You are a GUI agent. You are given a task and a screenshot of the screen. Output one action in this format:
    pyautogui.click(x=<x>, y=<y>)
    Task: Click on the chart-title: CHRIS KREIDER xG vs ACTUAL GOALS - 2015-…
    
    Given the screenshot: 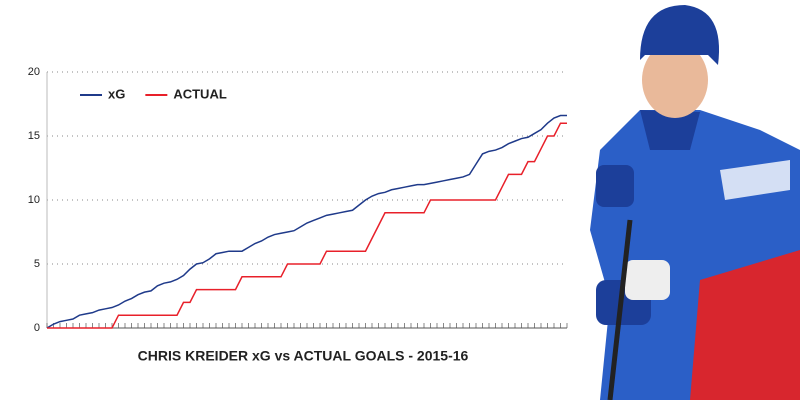 What is the action you would take?
    pyautogui.click(x=303, y=356)
    